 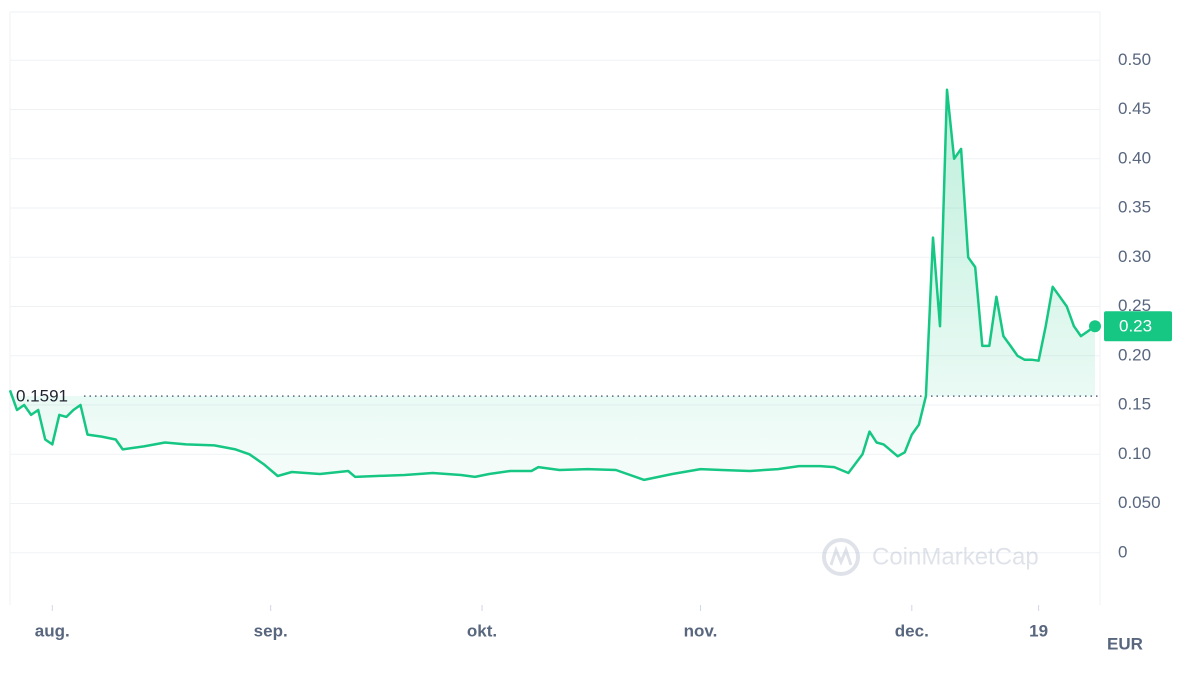 What do you see at coordinates (1134, 207) in the screenshot?
I see `y-tick-label: 0.35` at bounding box center [1134, 207].